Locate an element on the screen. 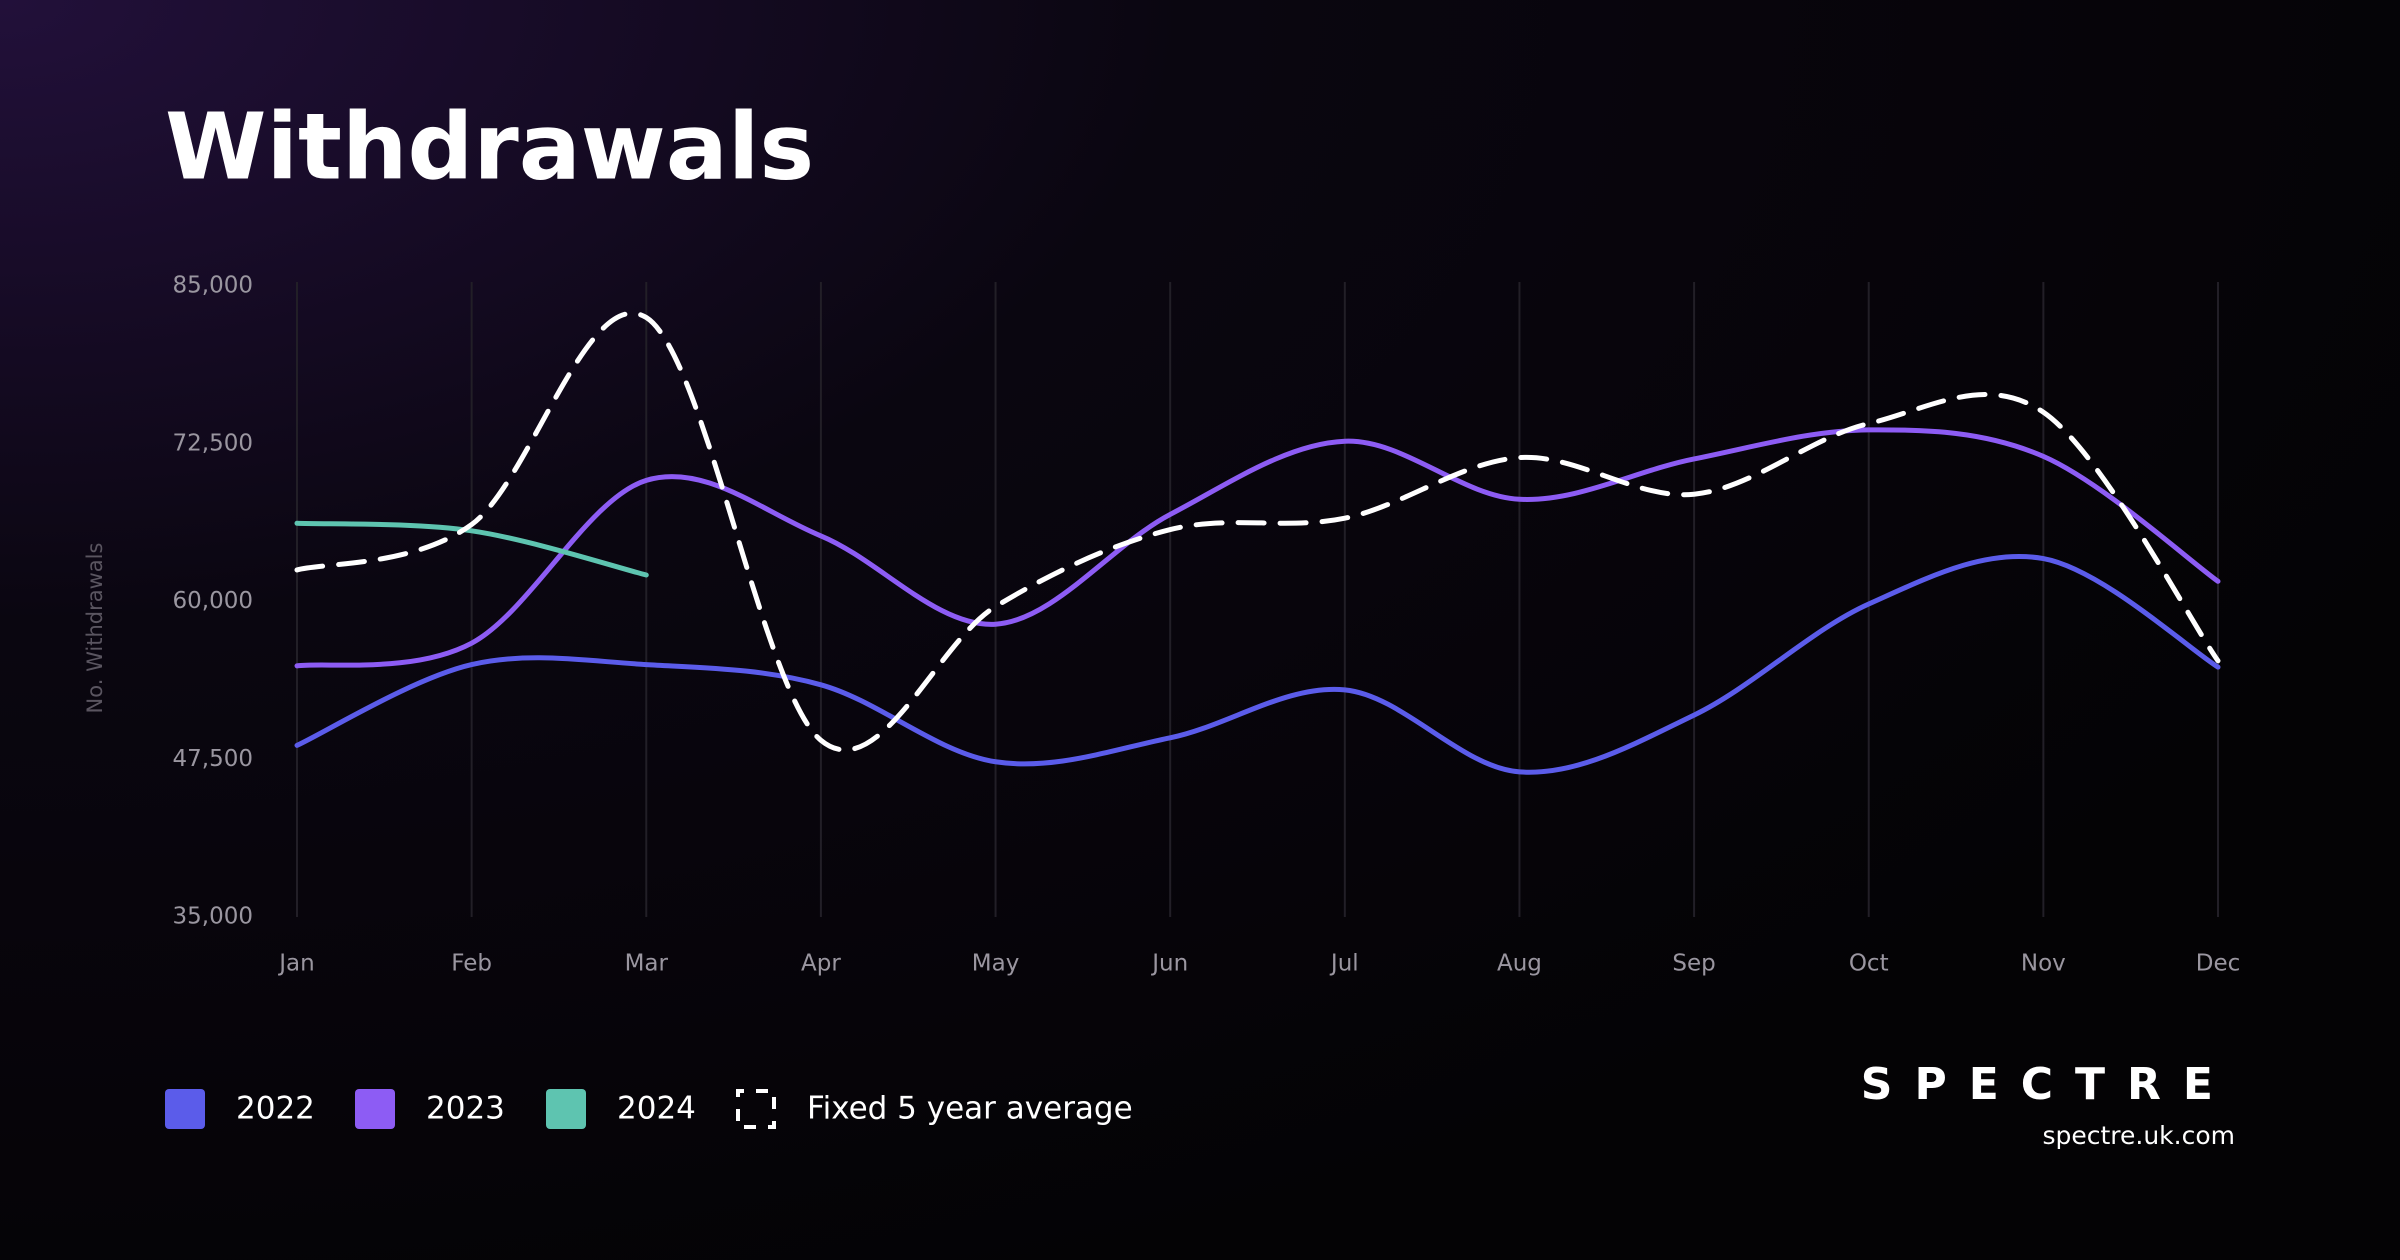 The image size is (2400, 1260). legend-label: 2022 is located at coordinates (275, 1109).